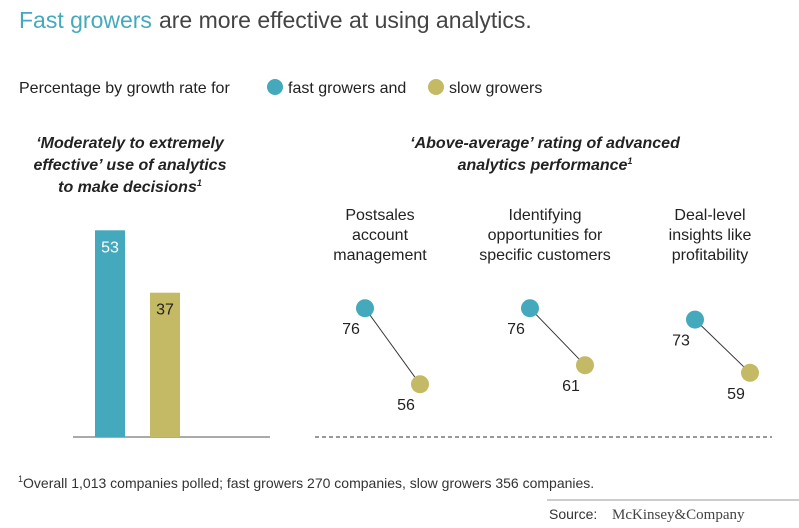 Image resolution: width=799 pixels, height=528 pixels. What do you see at coordinates (545, 215) in the screenshot?
I see `category-label: Identifying` at bounding box center [545, 215].